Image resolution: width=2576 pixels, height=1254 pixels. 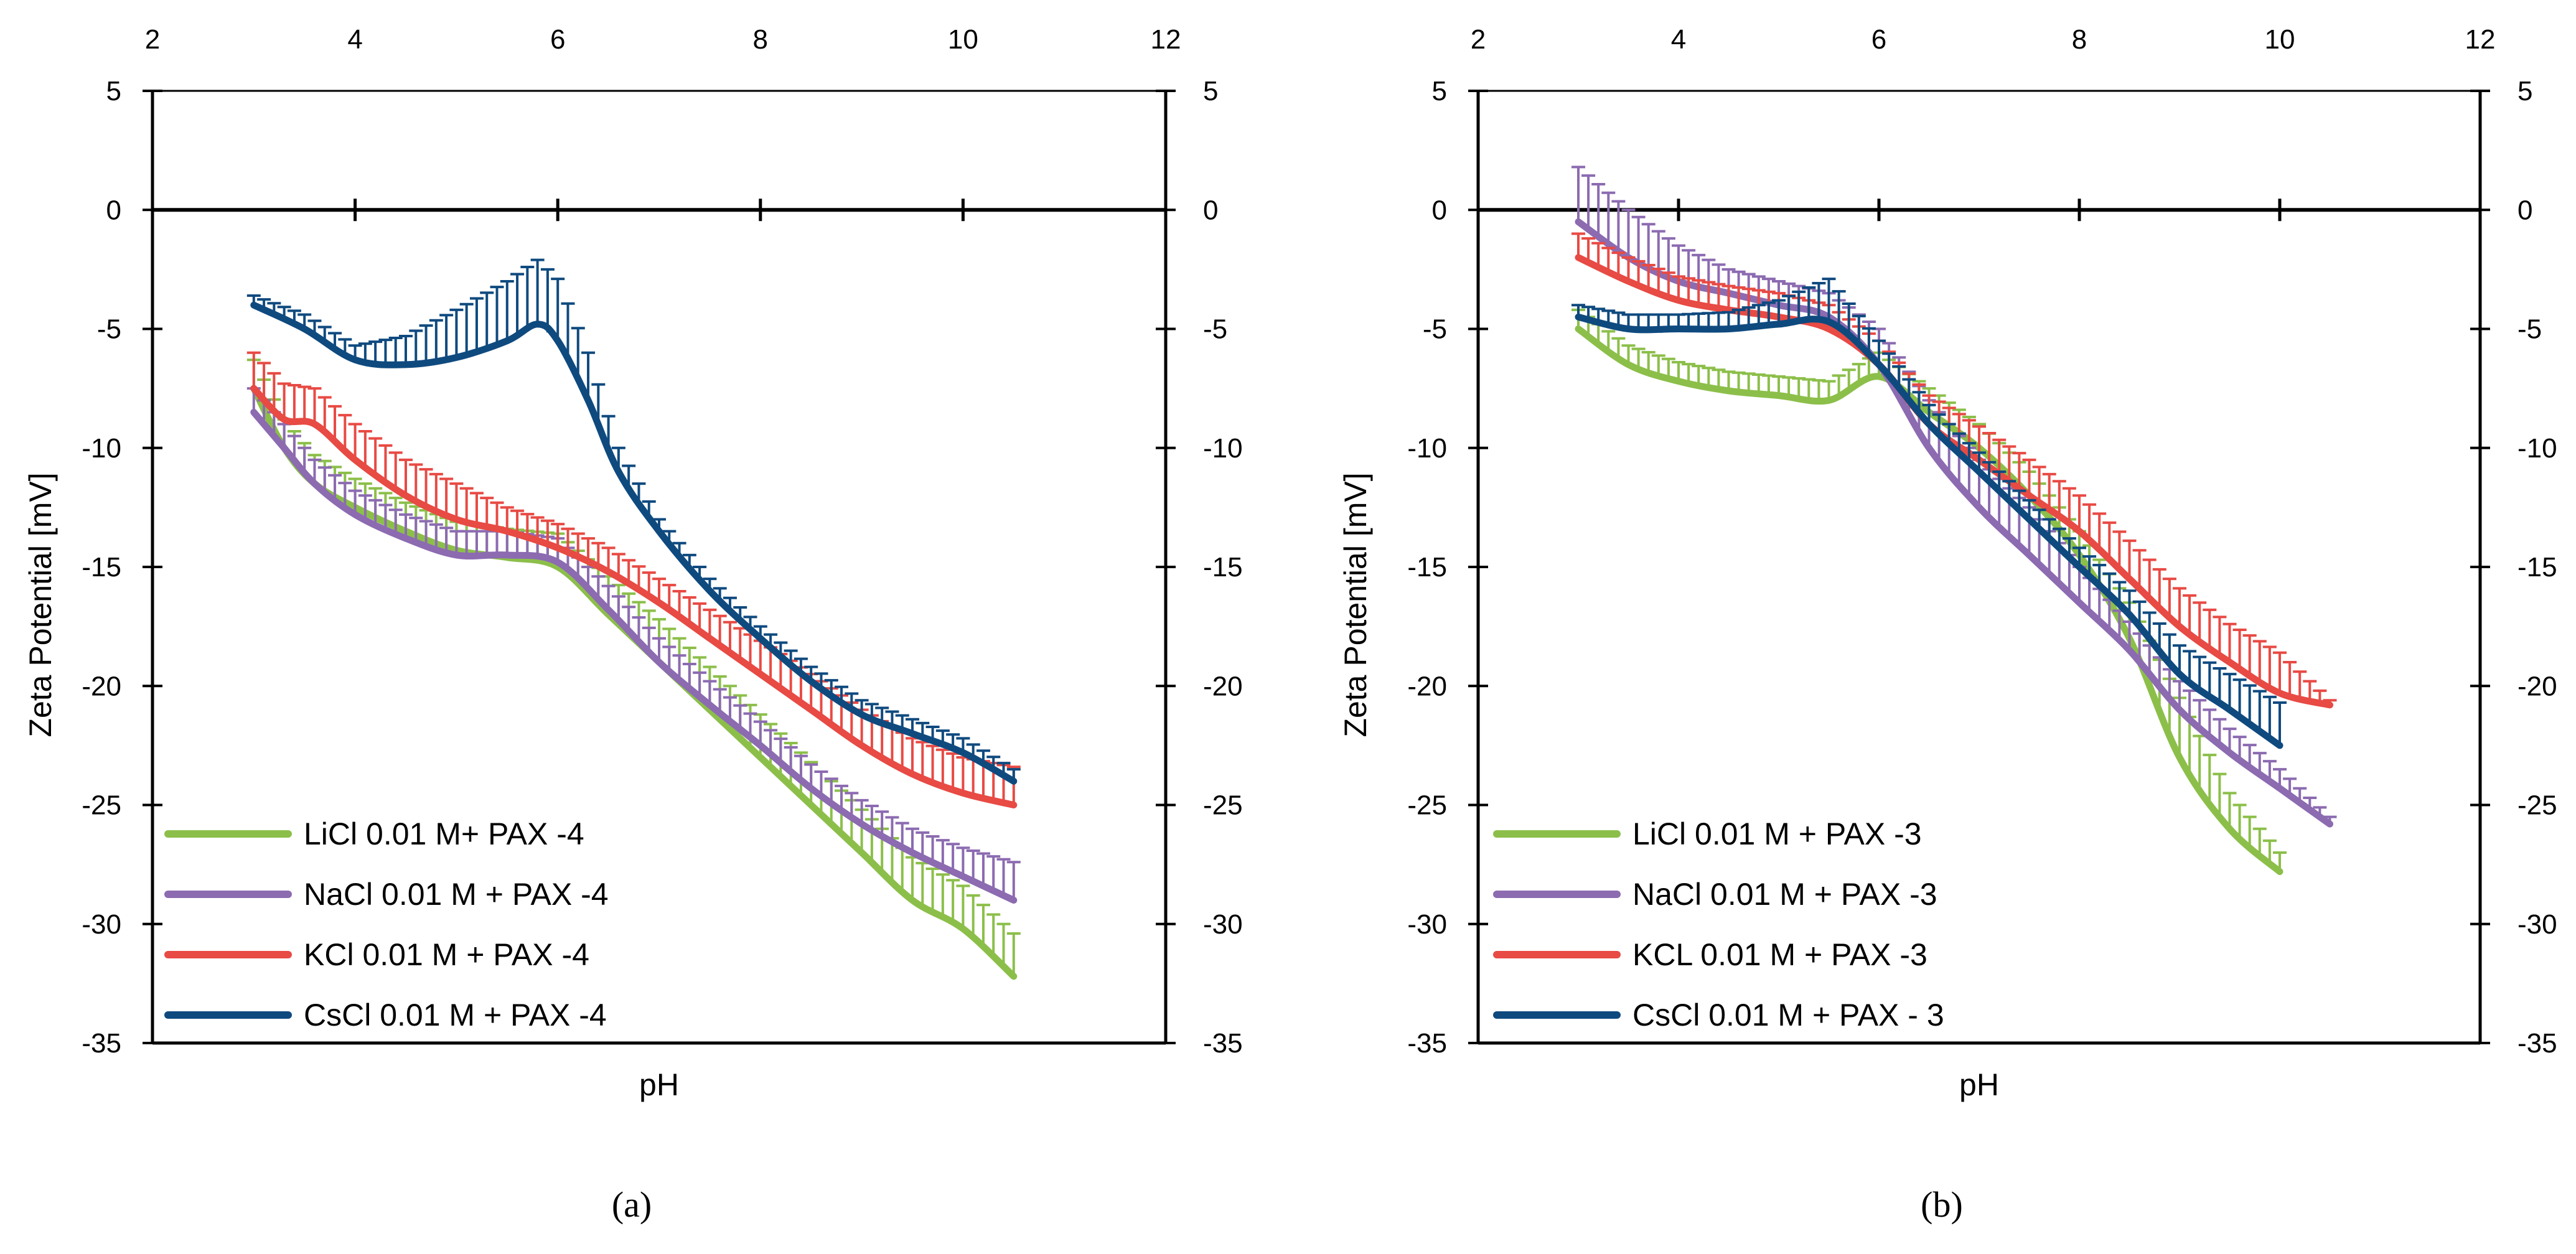 I want to click on y-tick-label-left-a: 0, so click(x=113, y=210).